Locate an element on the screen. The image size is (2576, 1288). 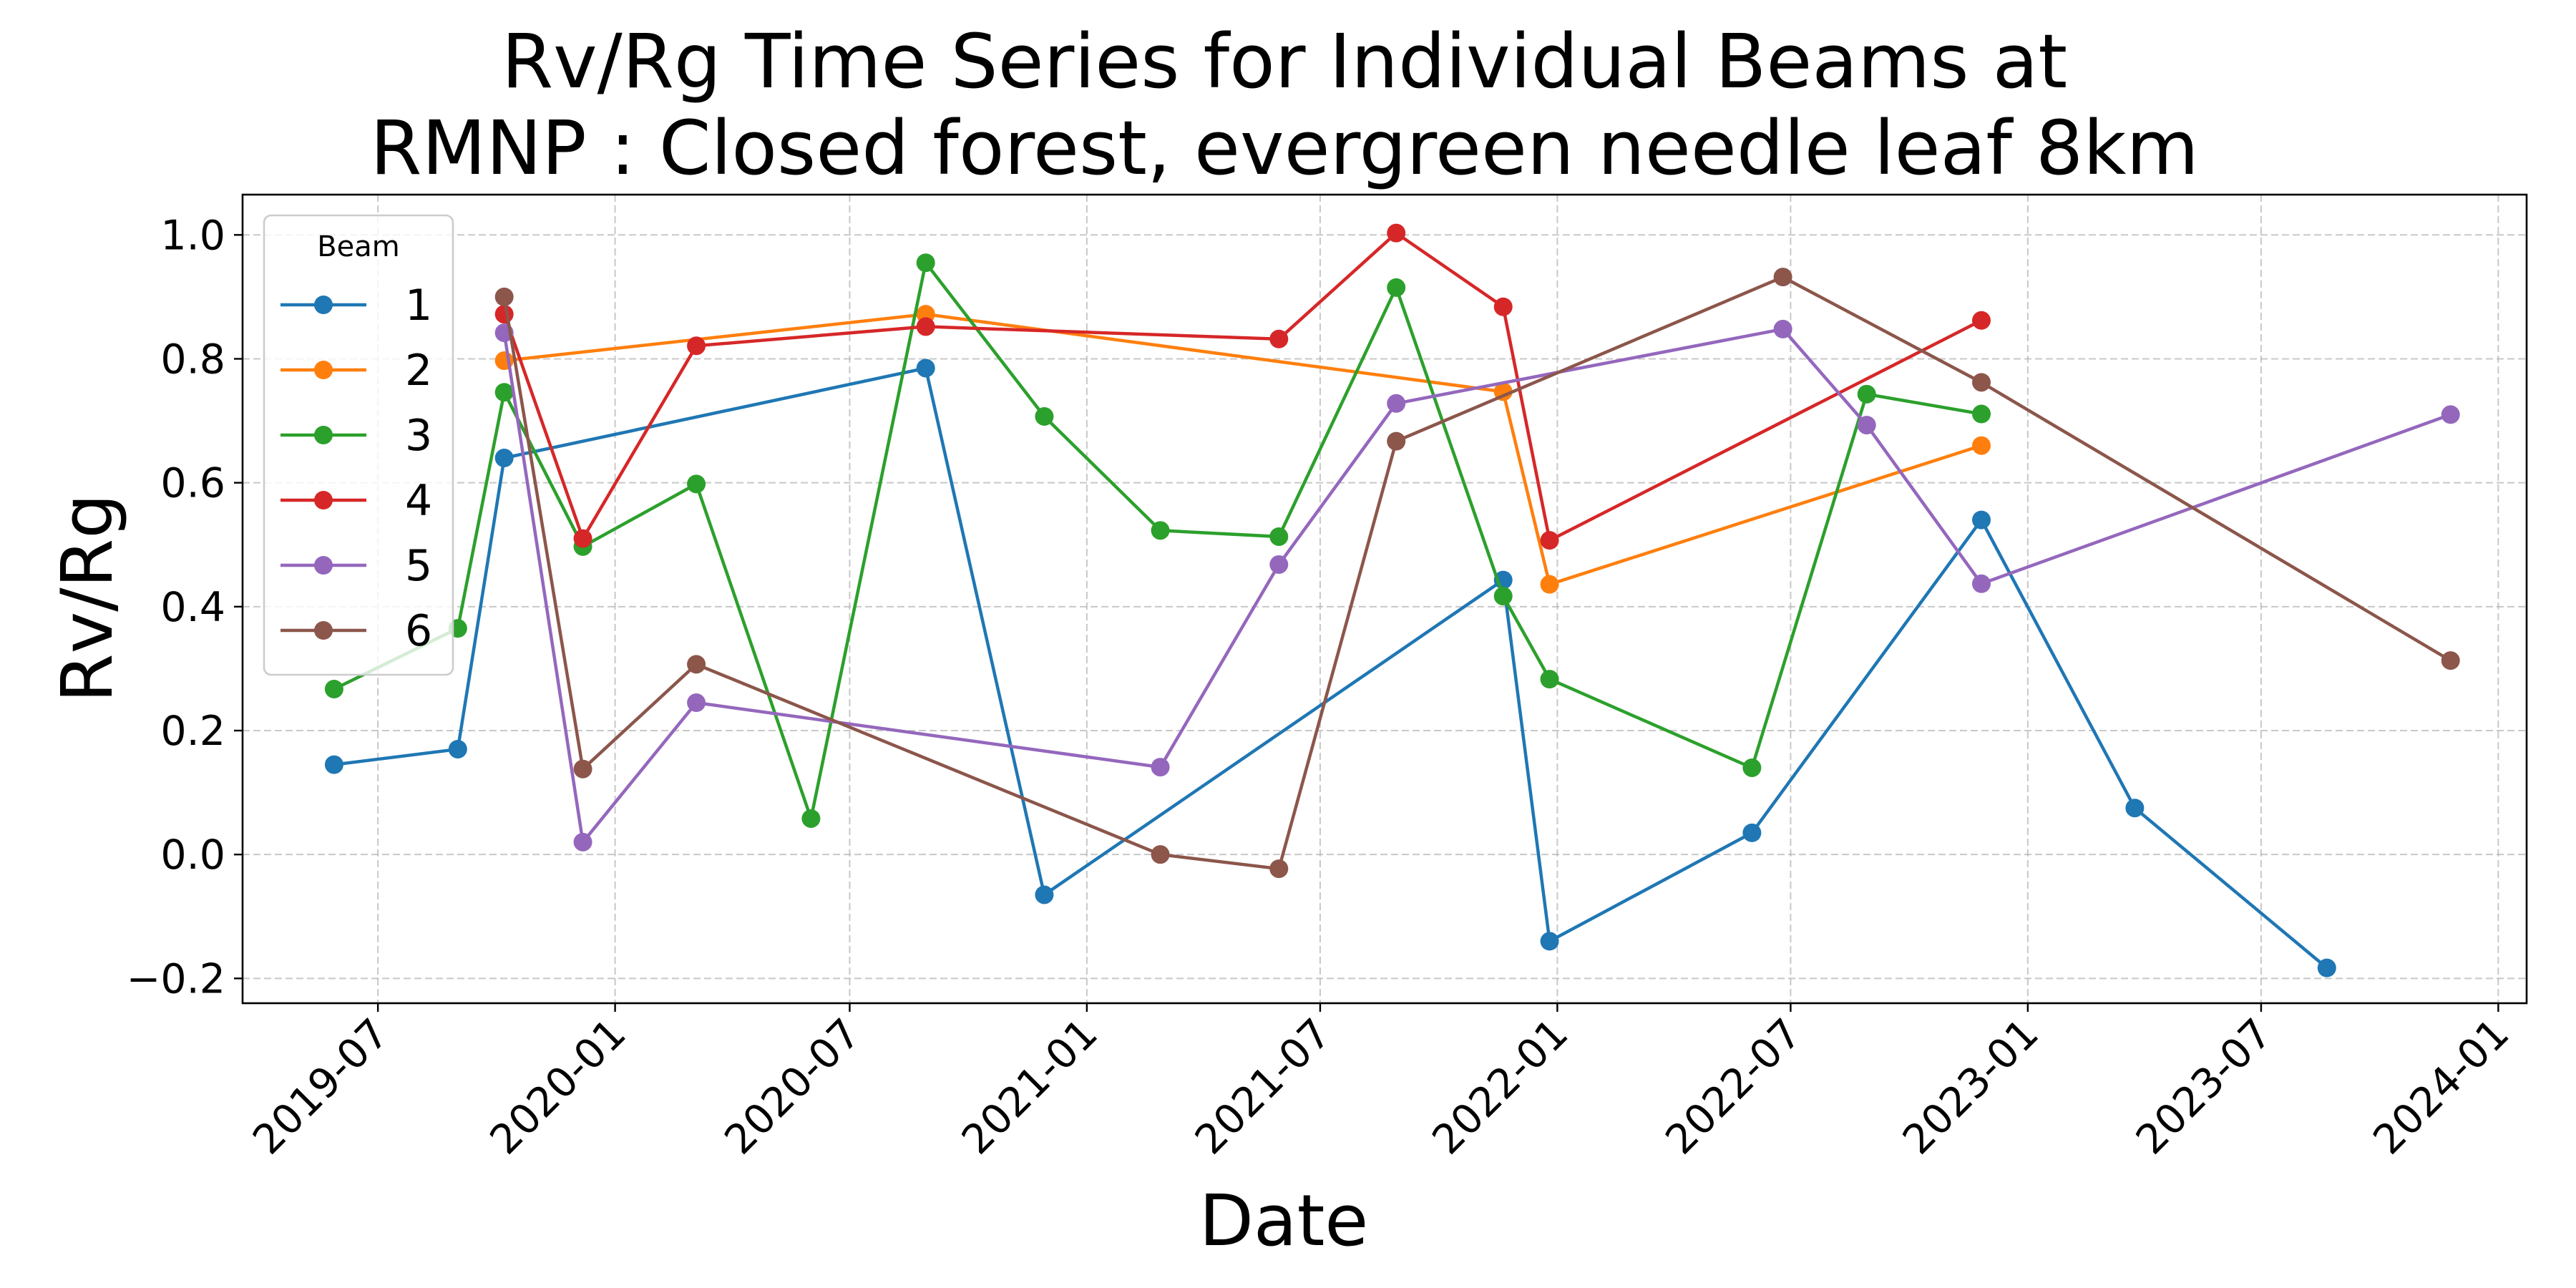
legend-items: 1 2 3 4 5 6 is located at coordinates (356, 468).